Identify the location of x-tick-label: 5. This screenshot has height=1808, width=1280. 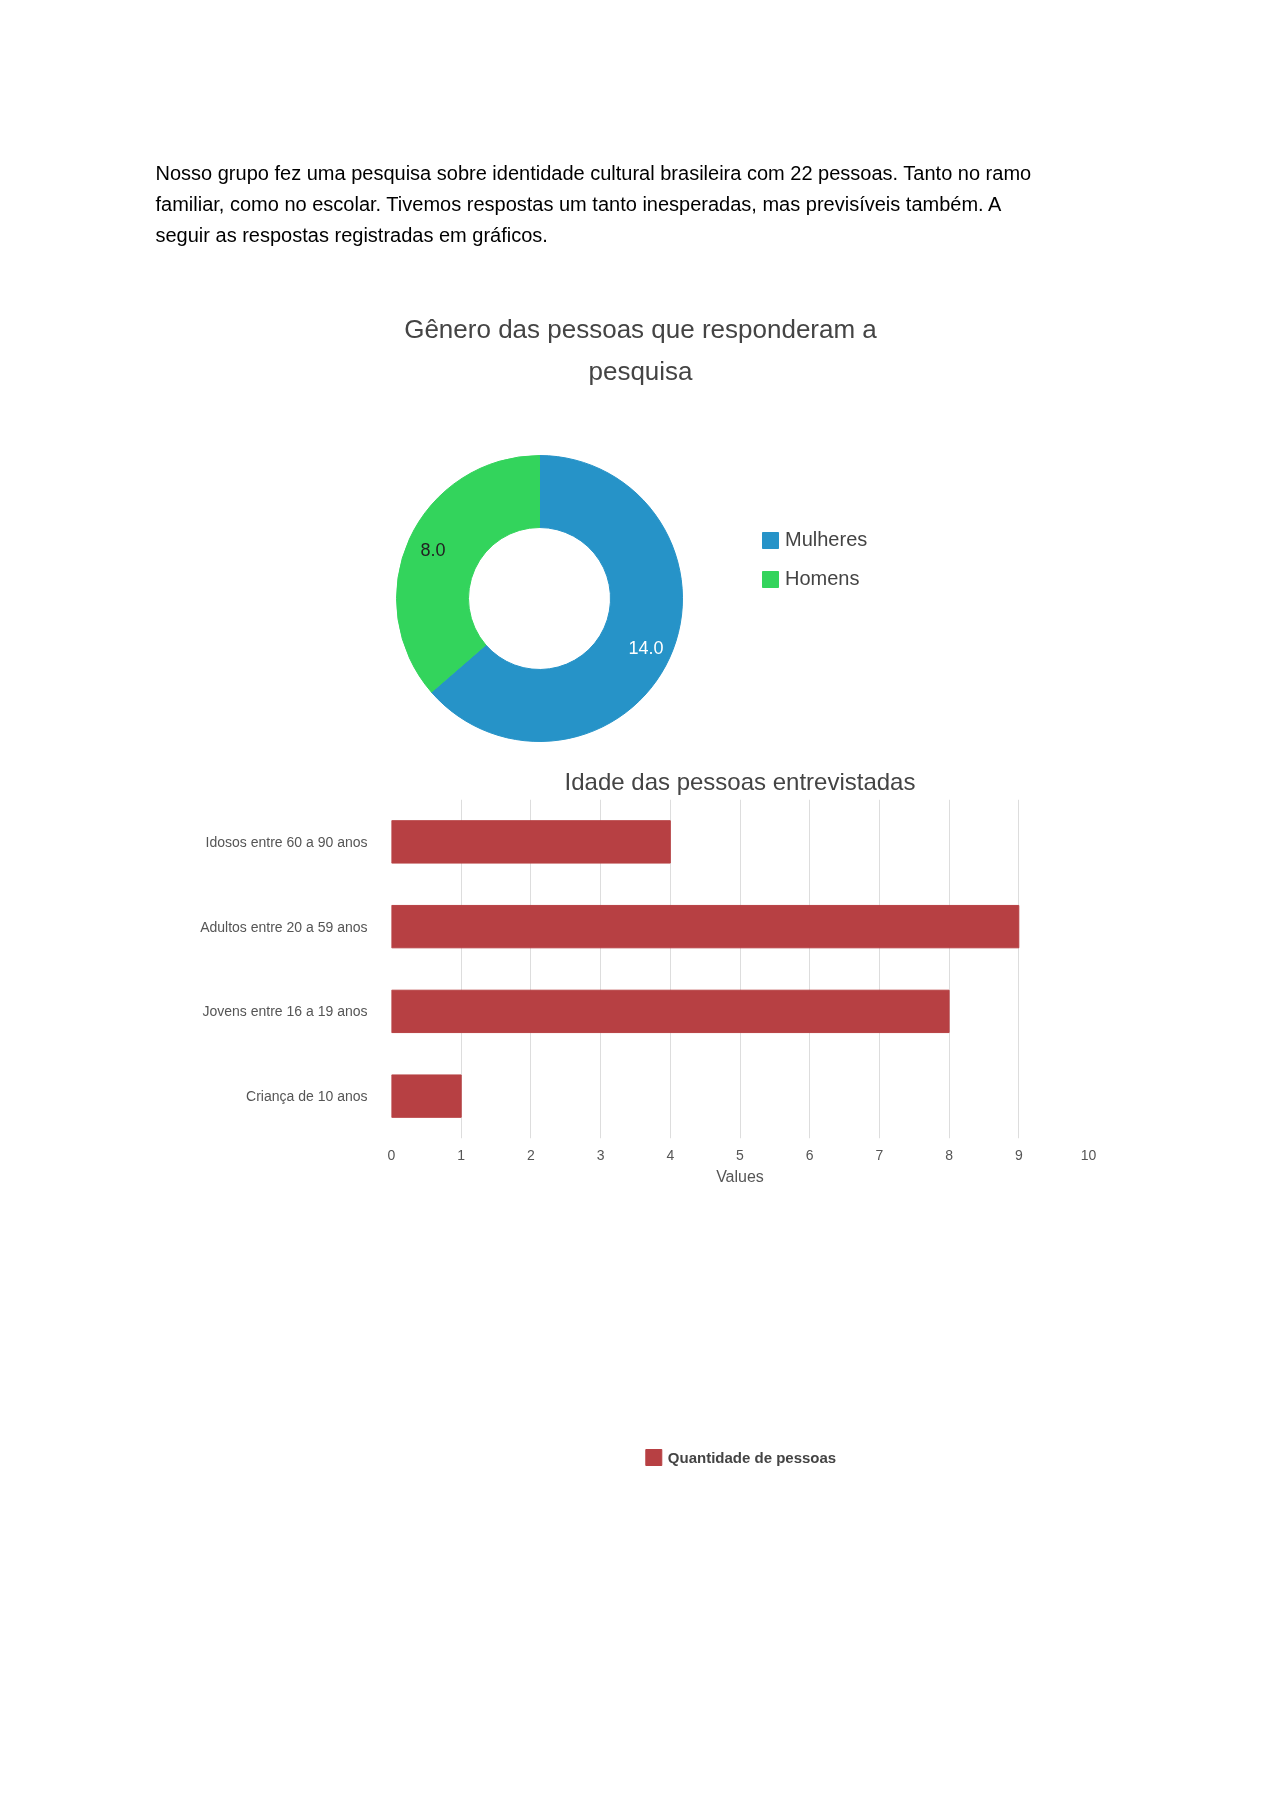
(740, 1154).